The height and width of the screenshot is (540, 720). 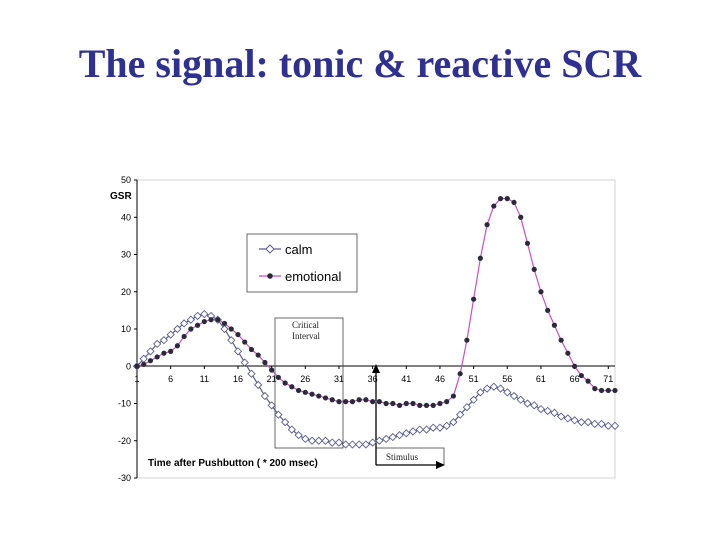 What do you see at coordinates (233, 463) in the screenshot?
I see `x-axis-label: Time after Pushbutton ( * 200 msec)` at bounding box center [233, 463].